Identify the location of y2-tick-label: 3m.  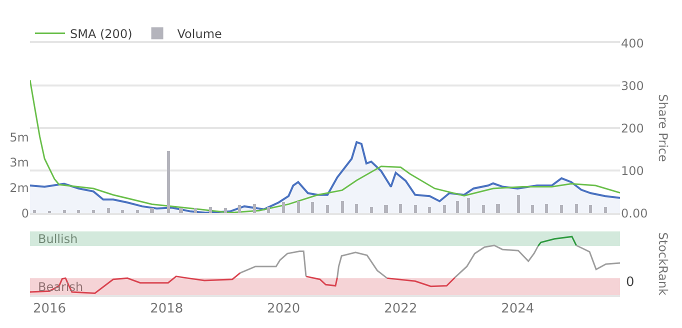
(19, 163).